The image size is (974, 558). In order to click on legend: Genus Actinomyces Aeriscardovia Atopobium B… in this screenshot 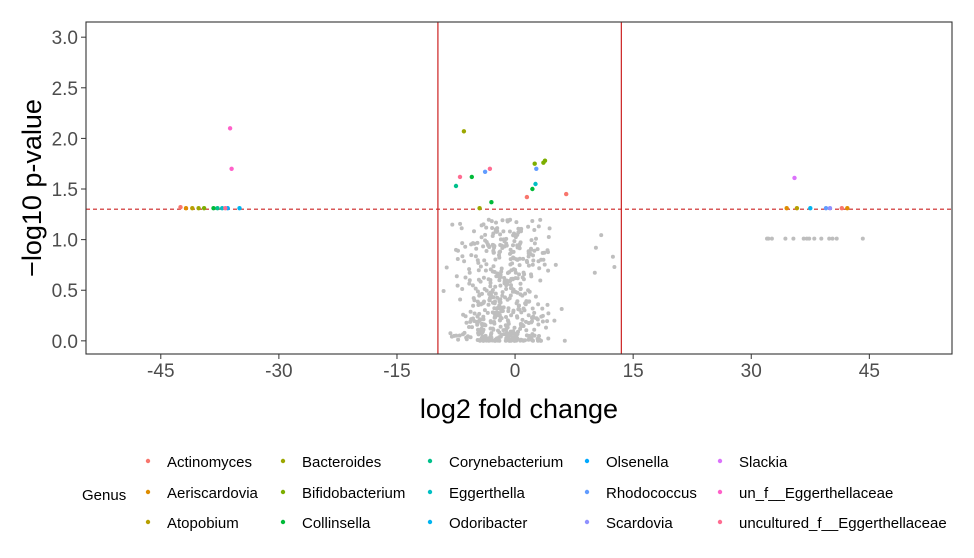, I will do `click(514, 493)`.